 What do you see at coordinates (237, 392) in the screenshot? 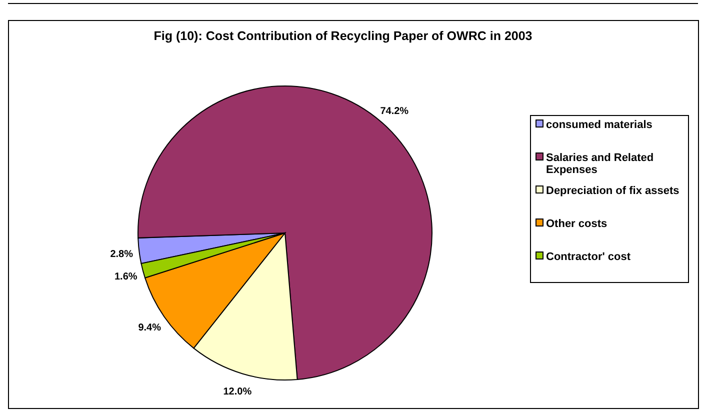
I see `data-label: 12.0%` at bounding box center [237, 392].